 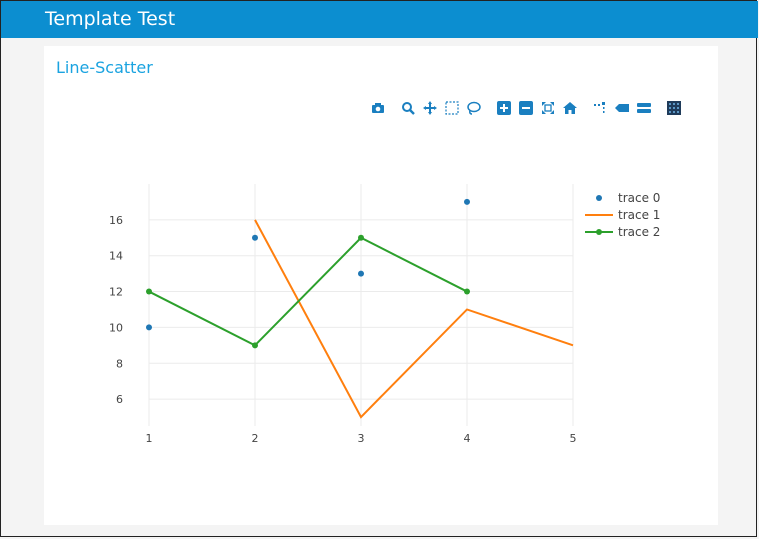 I want to click on plotly-logo-icon, so click(x=674, y=108).